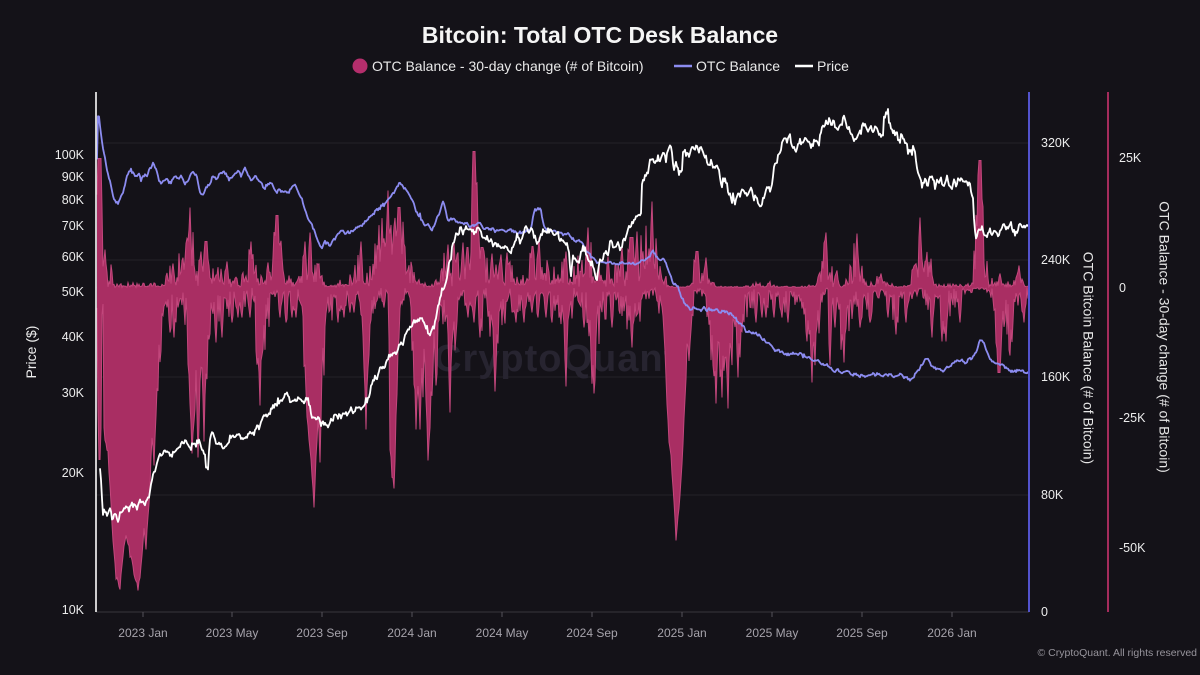 Image resolution: width=1200 pixels, height=675 pixels. What do you see at coordinates (1056, 377) in the screenshot?
I see `svg-text: 160K` at bounding box center [1056, 377].